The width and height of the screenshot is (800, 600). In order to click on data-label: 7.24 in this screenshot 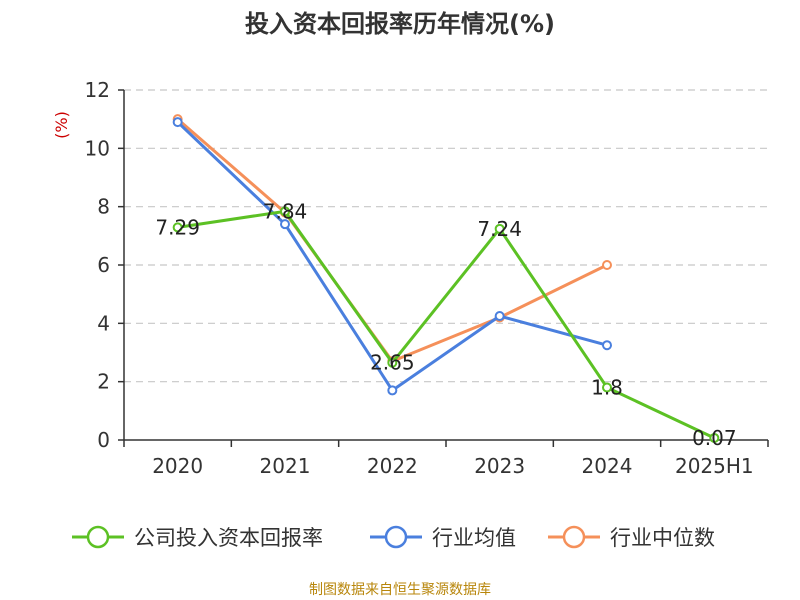, I will do `click(499, 229)`.